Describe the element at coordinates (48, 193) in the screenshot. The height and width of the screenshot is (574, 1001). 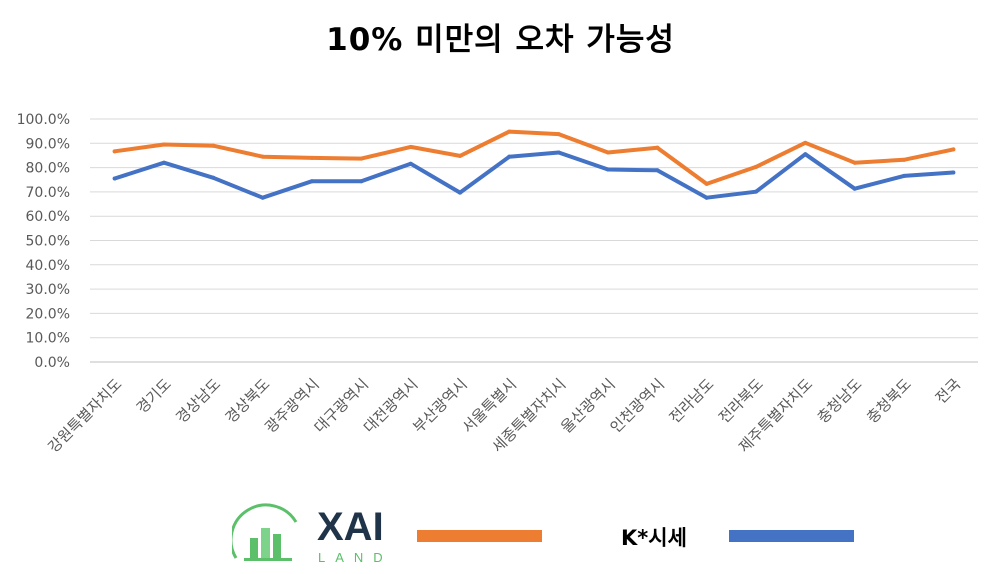
I see `y-tick-label: 70.0%` at that location.